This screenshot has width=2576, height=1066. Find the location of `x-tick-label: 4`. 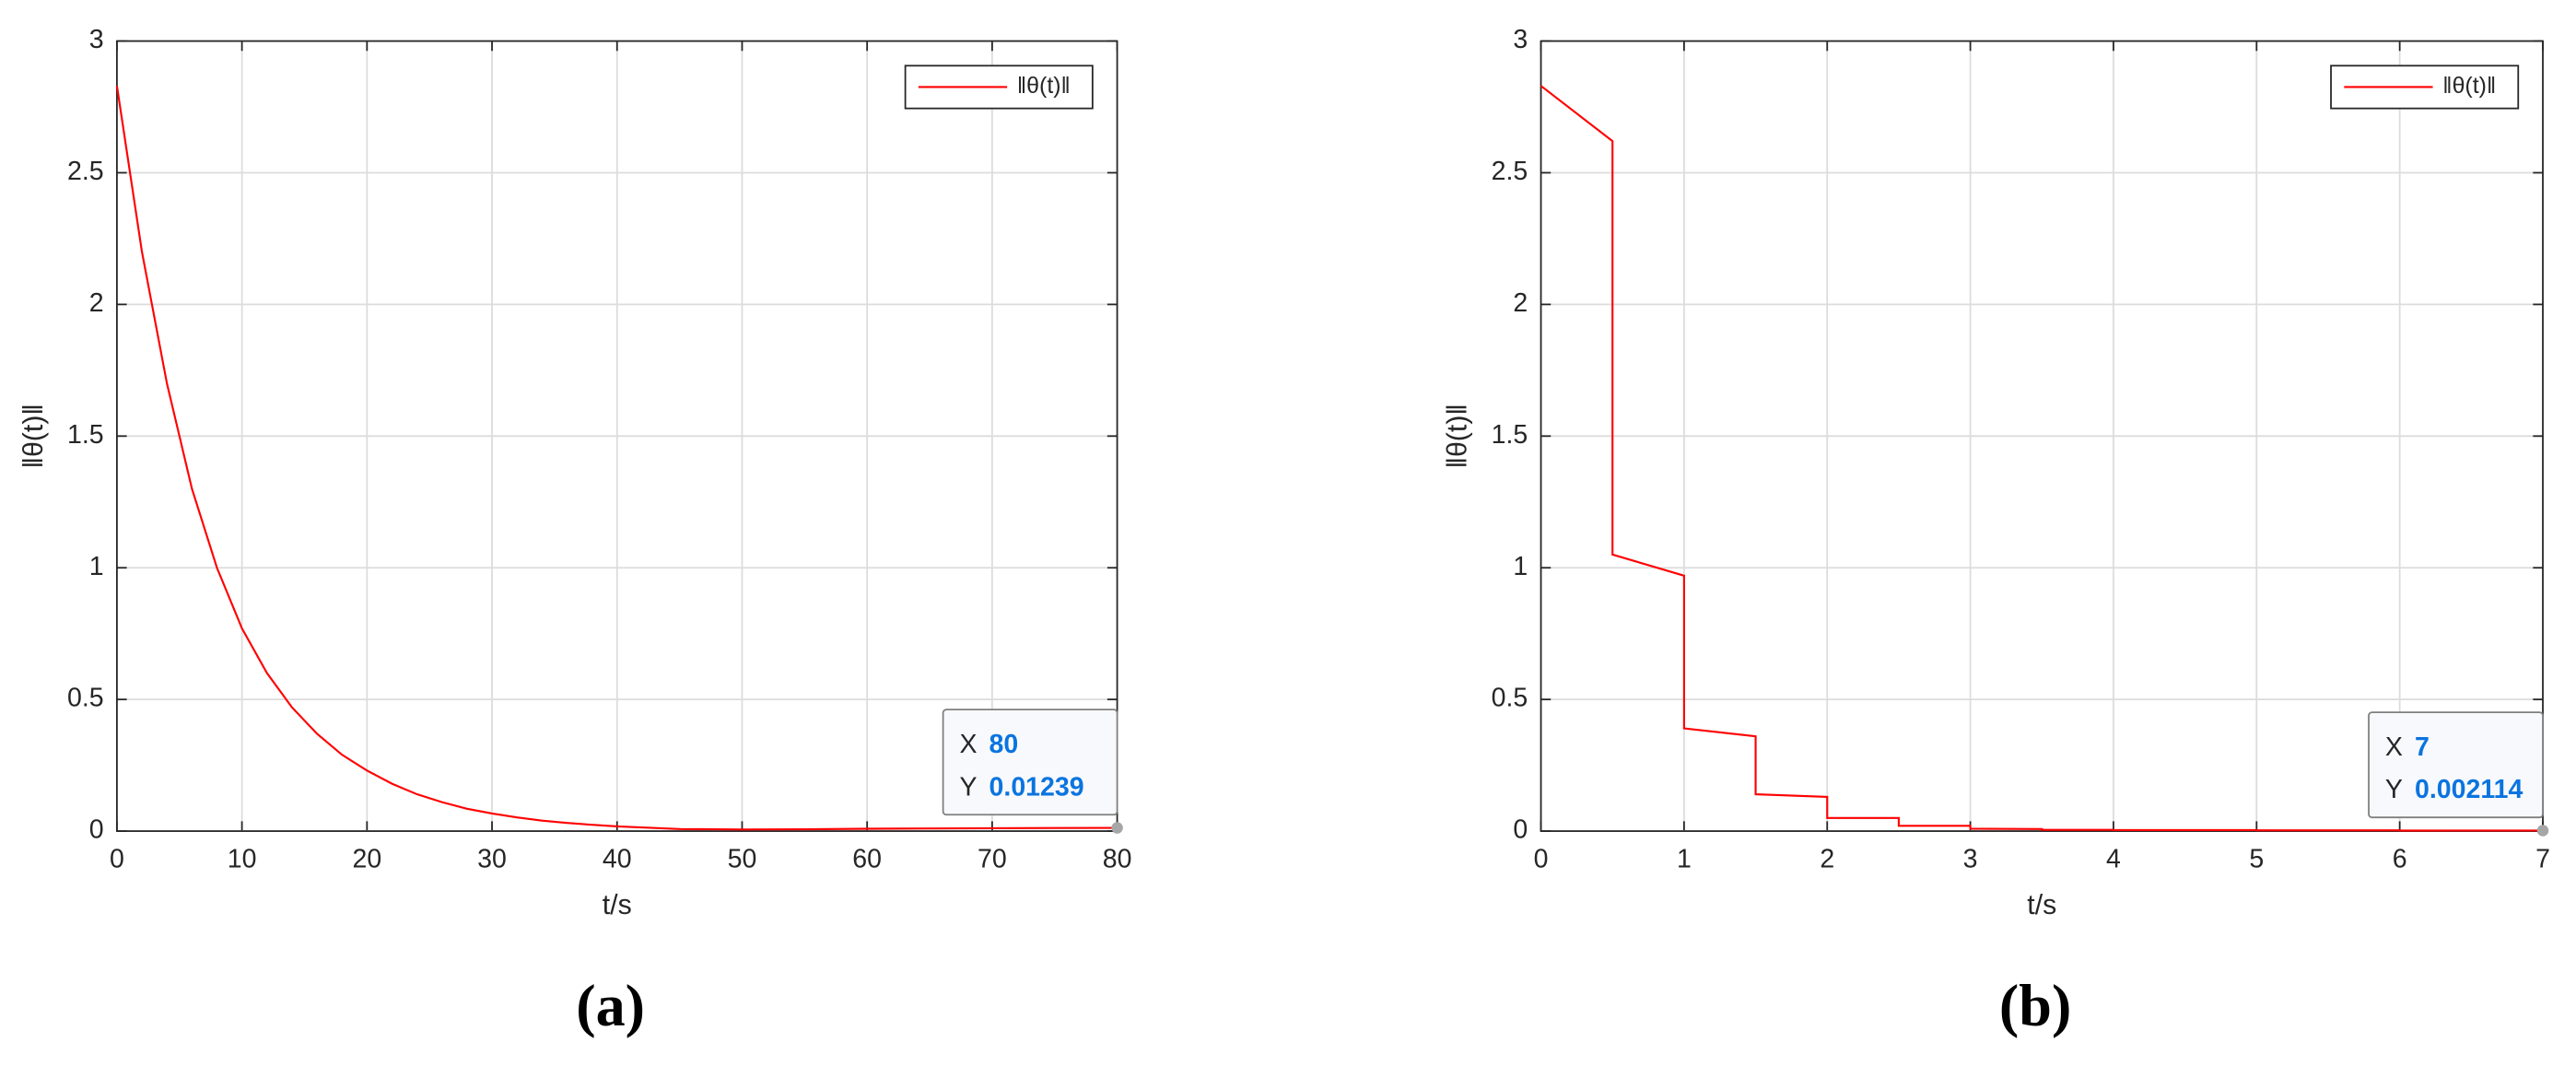

x-tick-label: 4 is located at coordinates (2113, 860).